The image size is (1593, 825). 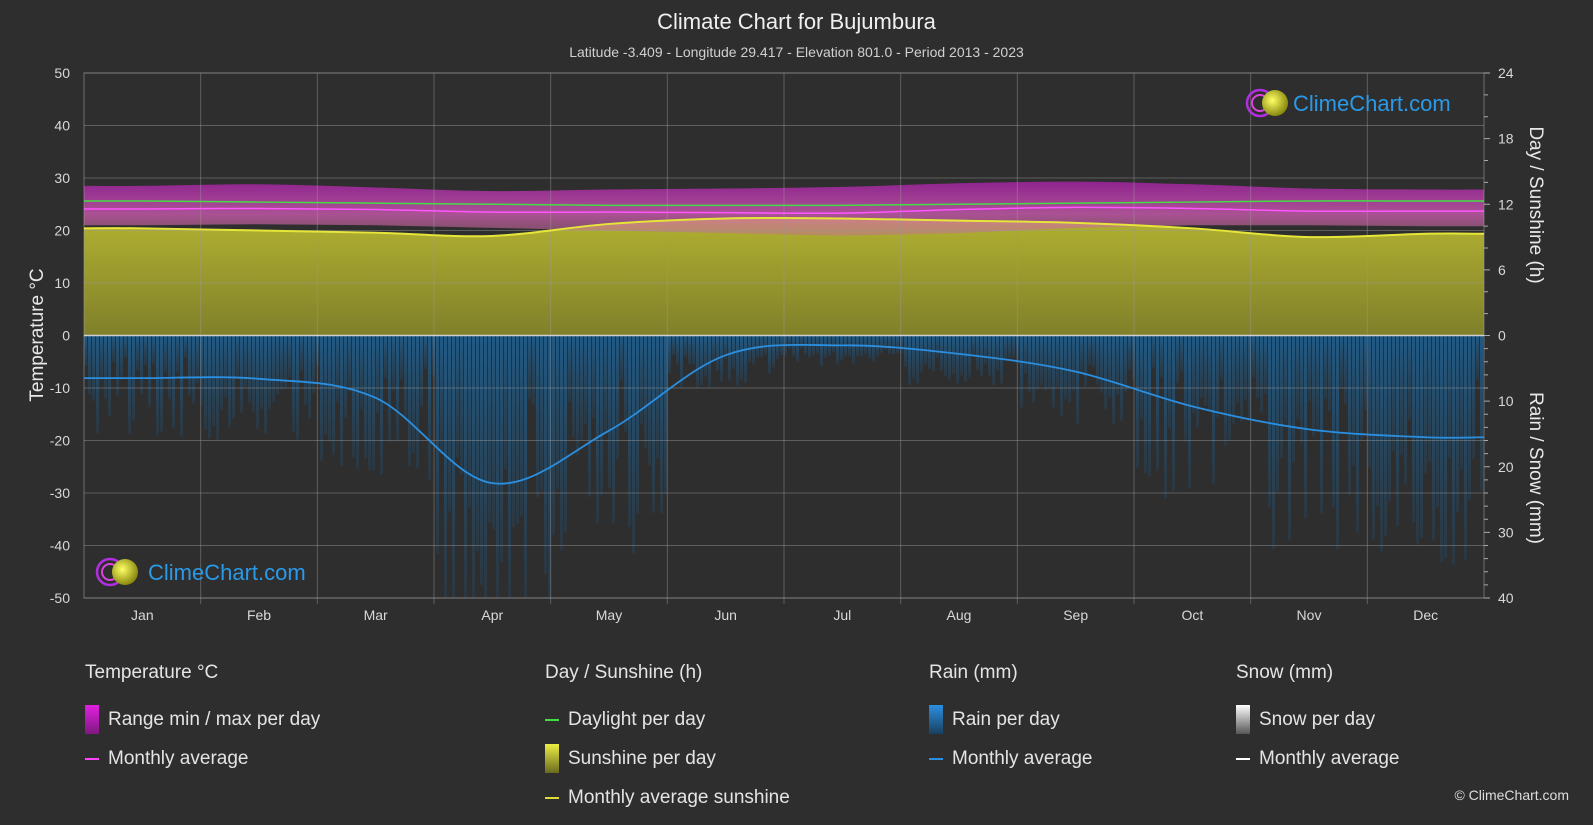 I want to click on x-month-label: Feb, so click(x=259, y=615).